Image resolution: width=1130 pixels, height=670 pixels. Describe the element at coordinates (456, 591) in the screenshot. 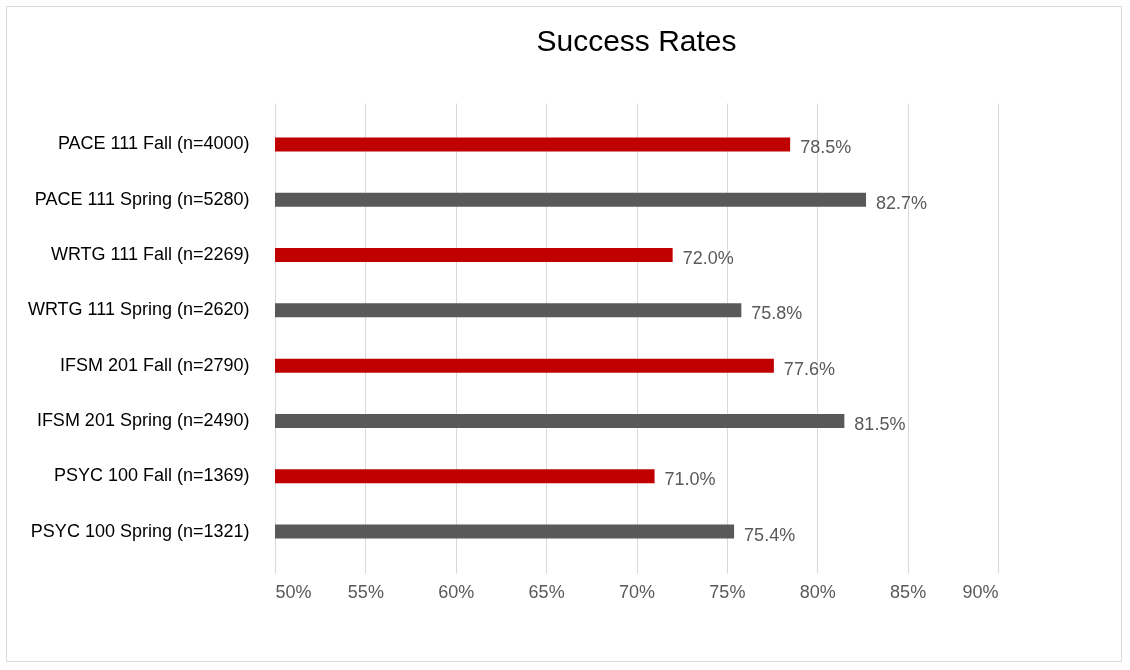

I see `x-tick-label: 60%` at that location.